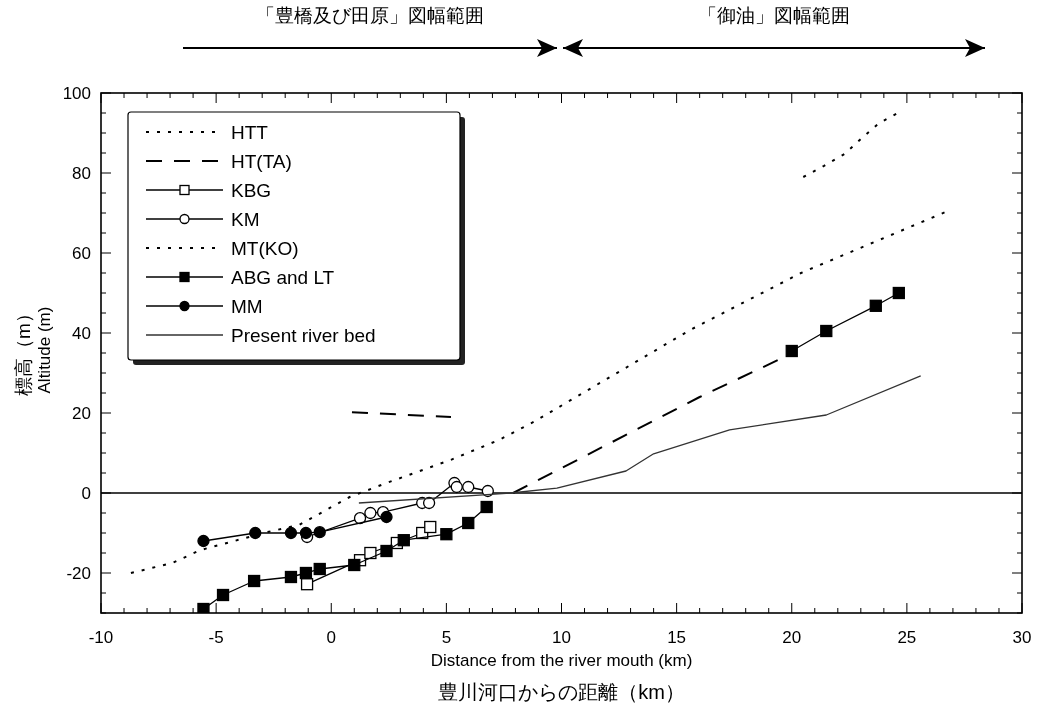 Image resolution: width=1039 pixels, height=706 pixels. I want to click on xlabel: 豊川河口からの距離（km）, so click(561, 692).